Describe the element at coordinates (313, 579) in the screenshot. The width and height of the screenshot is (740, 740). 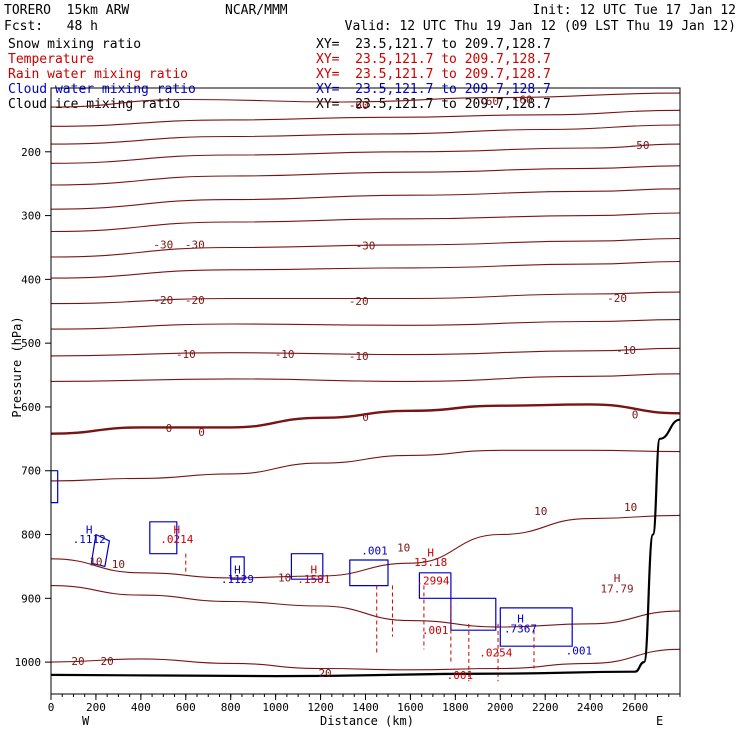
I see `field-annotation: .1581` at that location.